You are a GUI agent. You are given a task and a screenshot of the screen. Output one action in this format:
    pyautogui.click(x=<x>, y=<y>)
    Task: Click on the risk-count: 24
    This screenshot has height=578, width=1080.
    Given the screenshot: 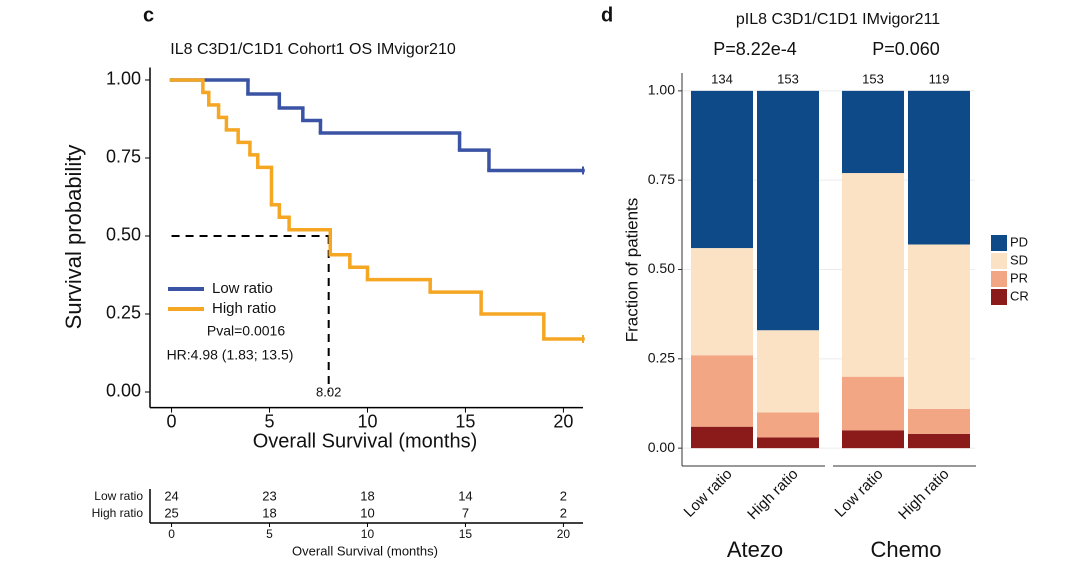 What is the action you would take?
    pyautogui.click(x=171, y=495)
    